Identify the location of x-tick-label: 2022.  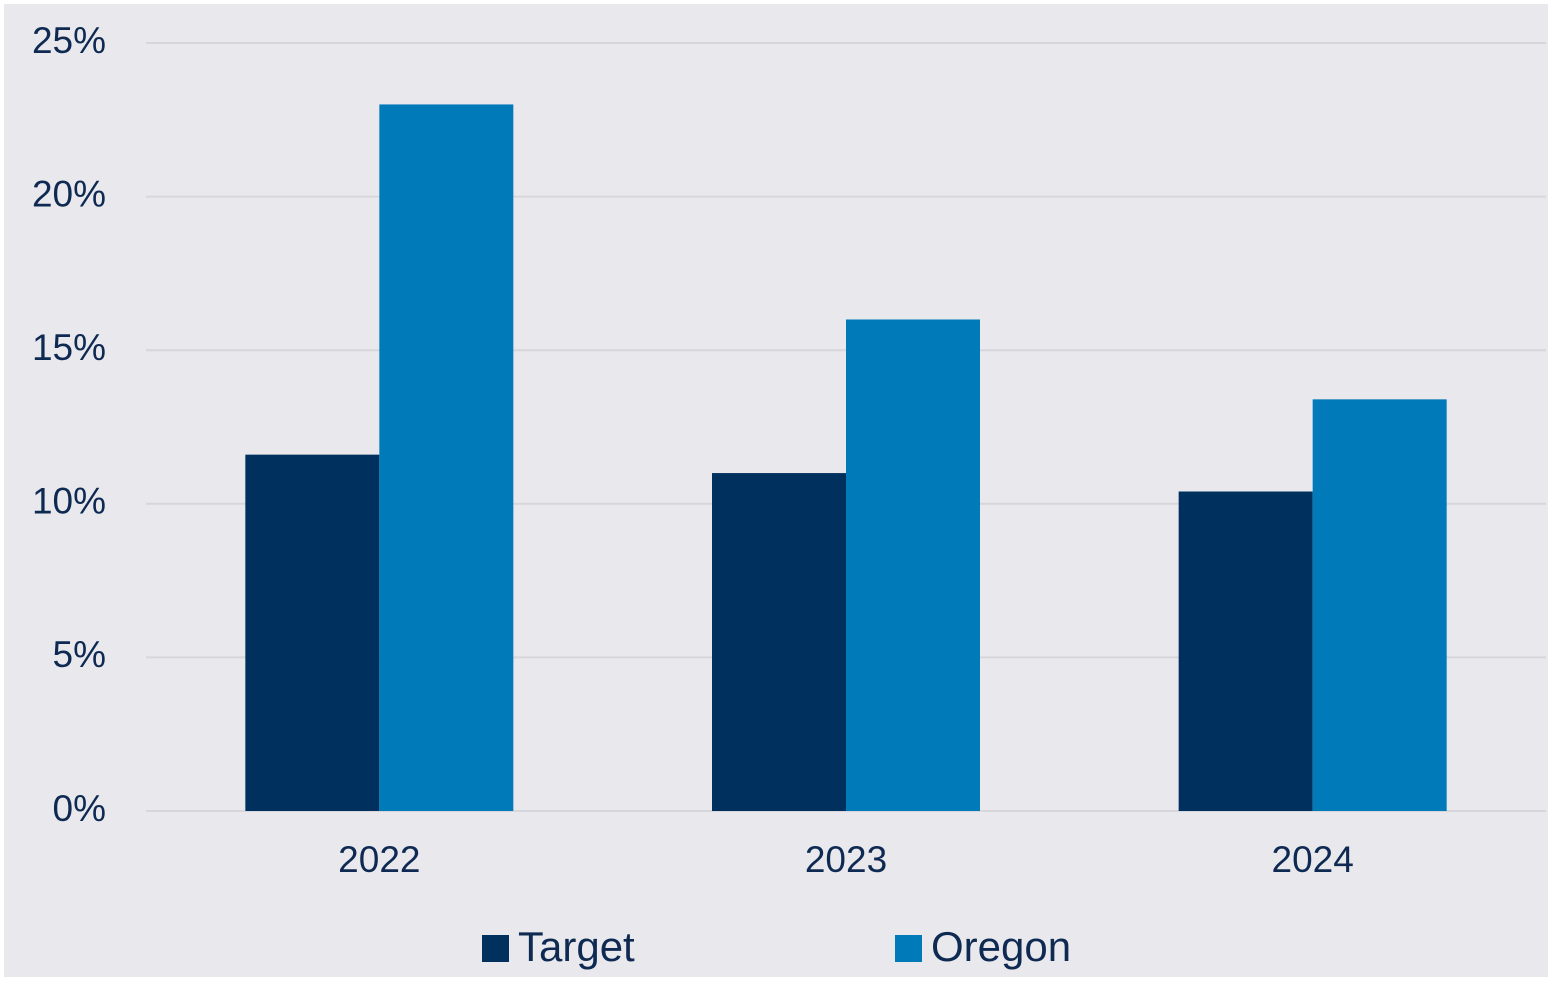
(379, 859).